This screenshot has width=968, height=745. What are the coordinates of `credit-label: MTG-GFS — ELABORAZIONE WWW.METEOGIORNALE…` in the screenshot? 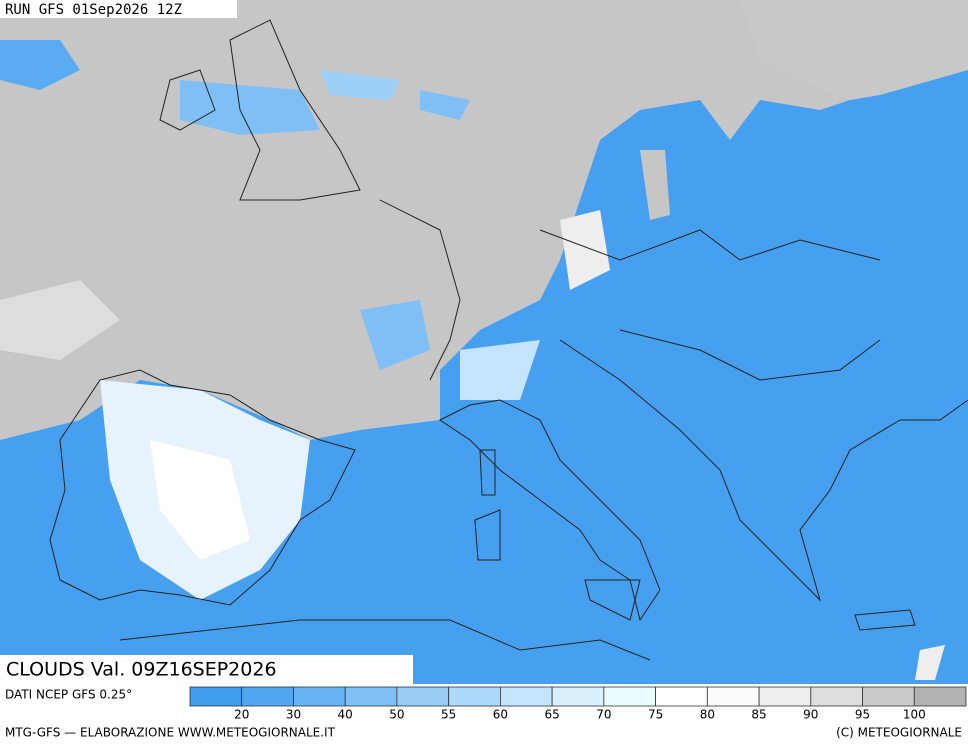 It's located at (170, 733).